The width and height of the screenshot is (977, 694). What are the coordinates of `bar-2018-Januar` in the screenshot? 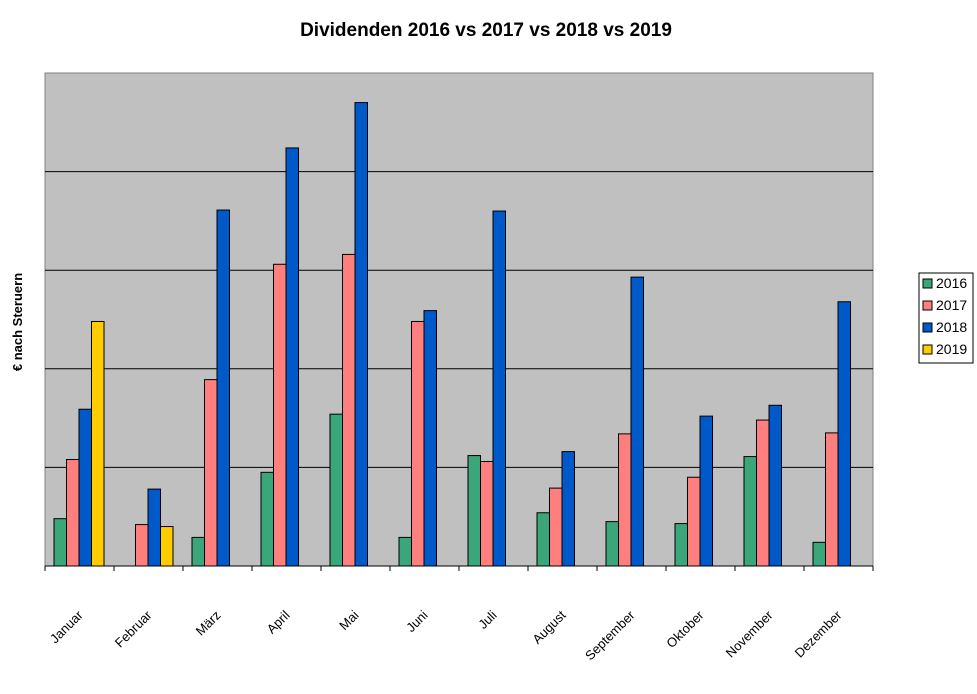 It's located at (85, 487).